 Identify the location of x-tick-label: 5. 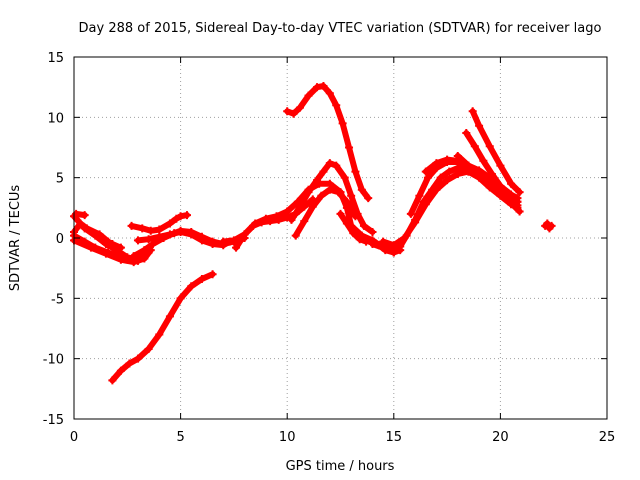
(180, 437).